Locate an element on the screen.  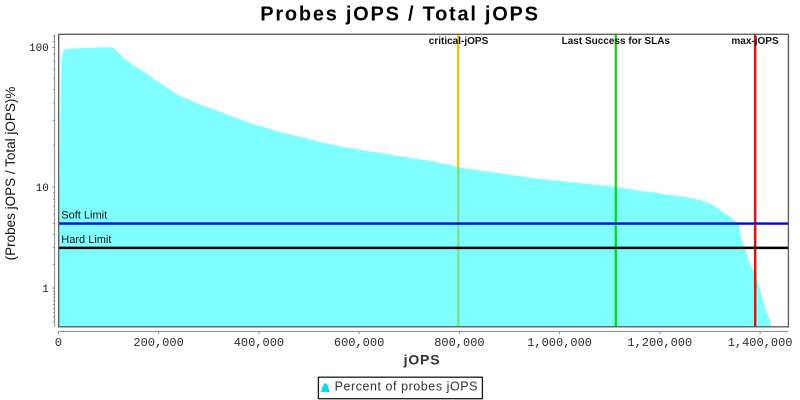
svg-text: critical-jOPS is located at coordinates (459, 41).